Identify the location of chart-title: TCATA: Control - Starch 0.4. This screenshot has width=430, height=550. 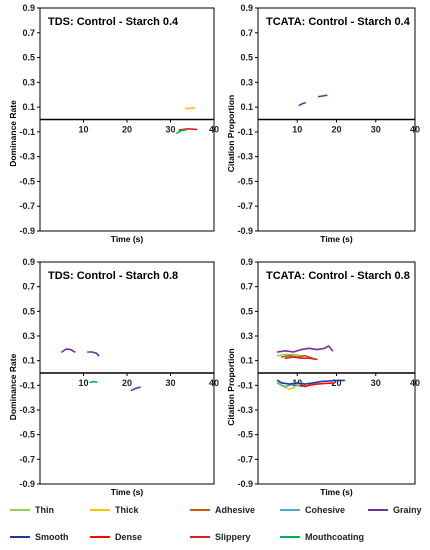
(338, 22).